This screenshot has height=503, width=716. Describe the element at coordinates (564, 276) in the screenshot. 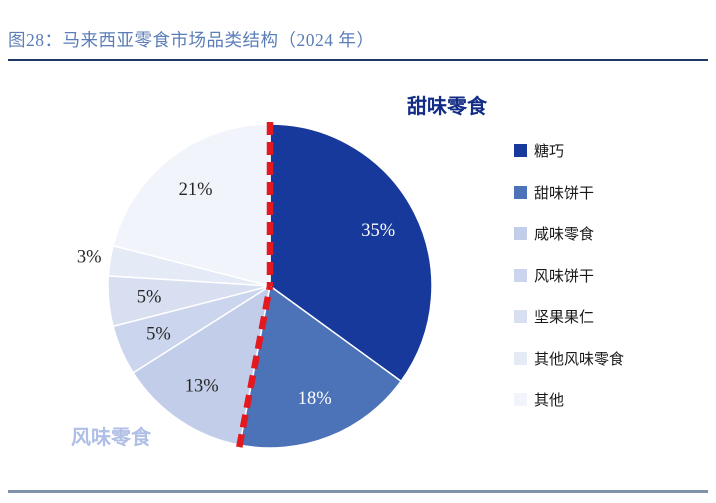

I see `legend-label: 风味饼干` at that location.